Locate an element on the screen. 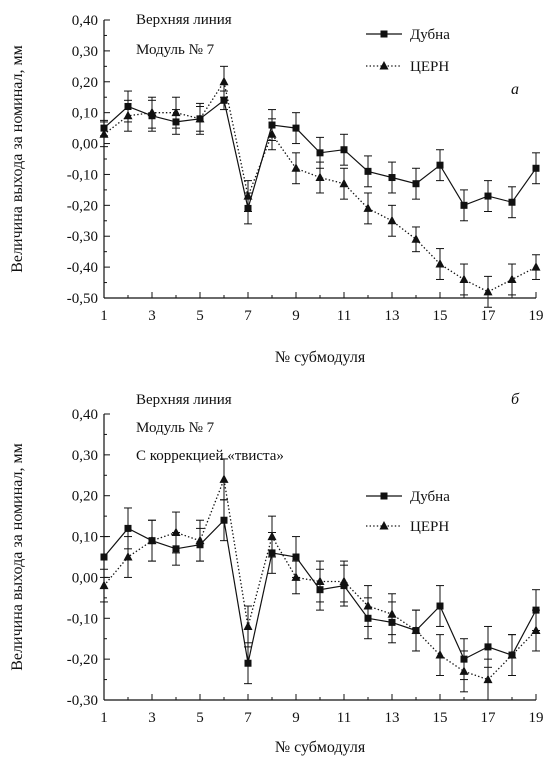  x-tick-label: 7 is located at coordinates (248, 718).